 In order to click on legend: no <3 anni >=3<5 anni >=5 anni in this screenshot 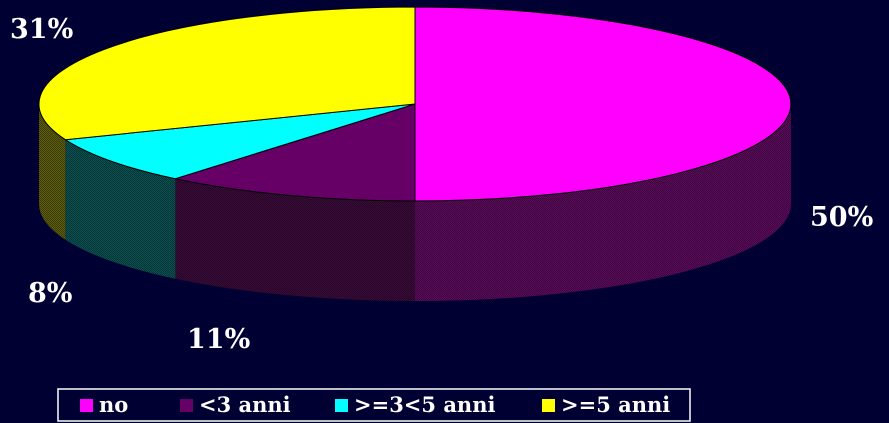, I will do `click(374, 405)`.